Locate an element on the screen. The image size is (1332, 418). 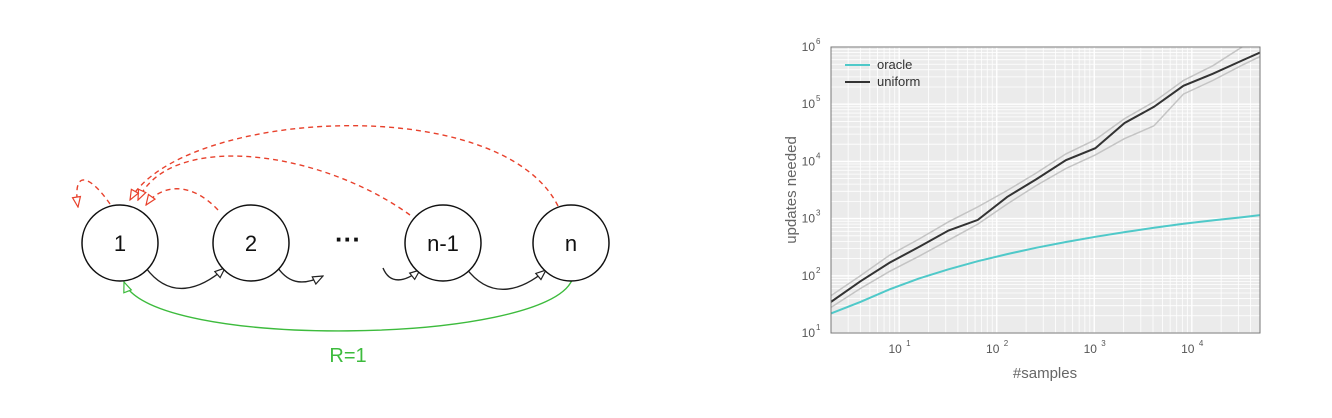
legend: oracle uniform is located at coordinates (882, 73).